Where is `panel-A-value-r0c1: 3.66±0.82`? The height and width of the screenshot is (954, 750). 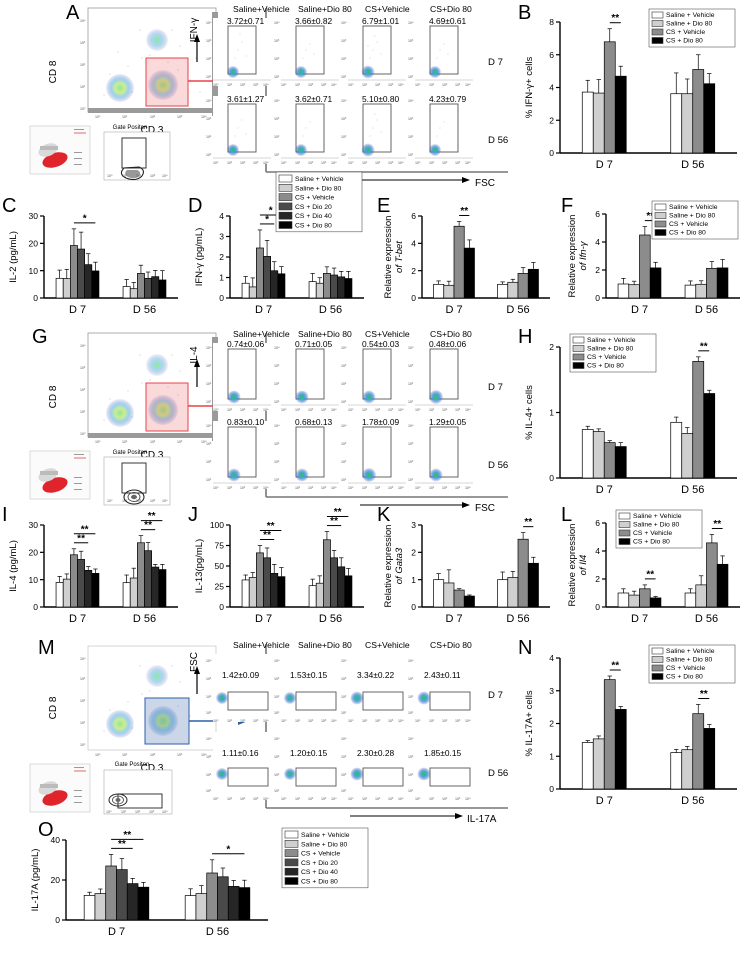 panel-A-value-r0c1: 3.66±0.82 is located at coordinates (314, 21).